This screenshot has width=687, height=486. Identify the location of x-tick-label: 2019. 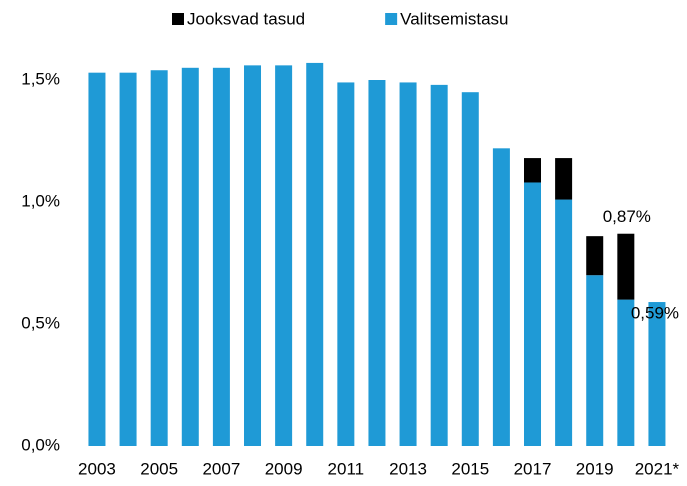
(595, 468).